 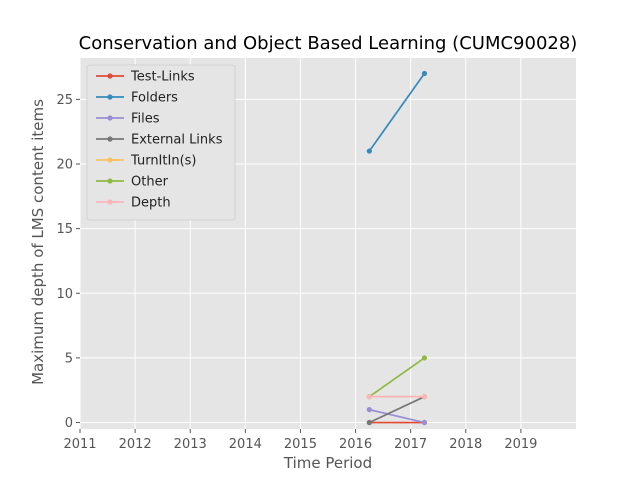 I want to click on legend-label: Depth, so click(x=151, y=203).